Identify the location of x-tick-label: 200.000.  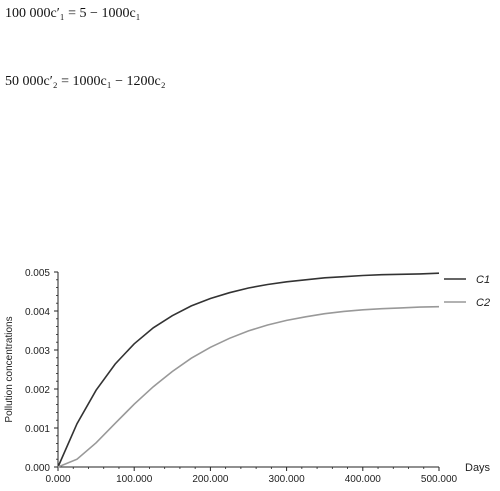
(210, 479).